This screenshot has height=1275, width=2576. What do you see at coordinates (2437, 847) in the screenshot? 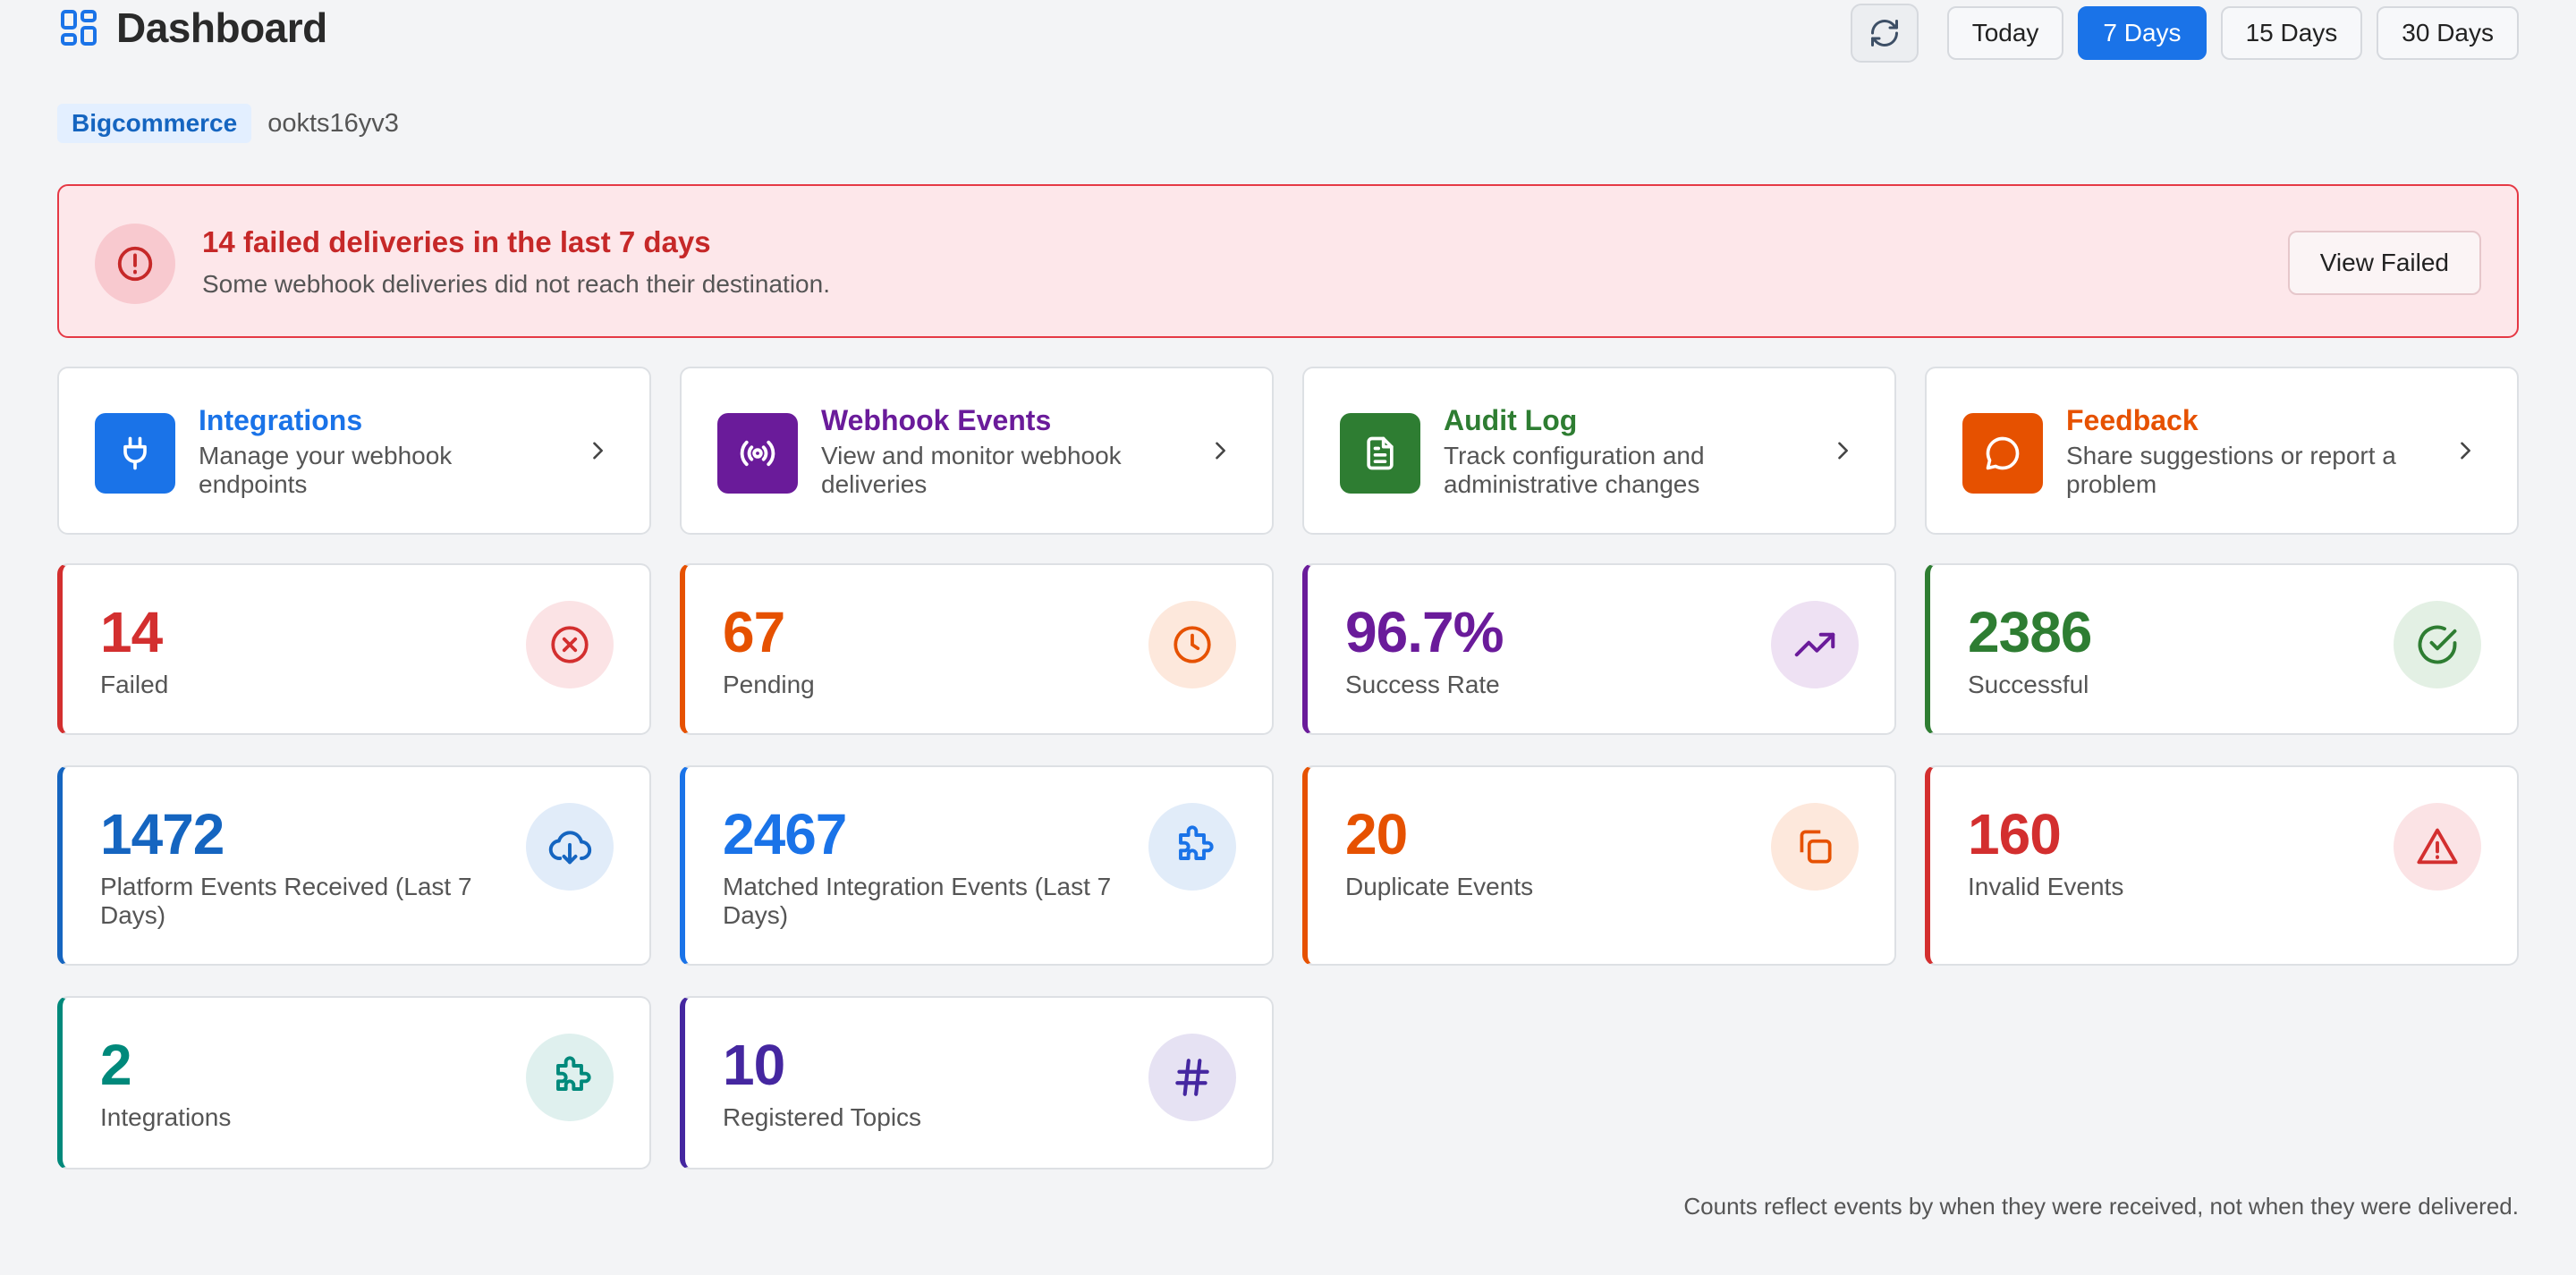
I see `alert-triangle-icon` at bounding box center [2437, 847].